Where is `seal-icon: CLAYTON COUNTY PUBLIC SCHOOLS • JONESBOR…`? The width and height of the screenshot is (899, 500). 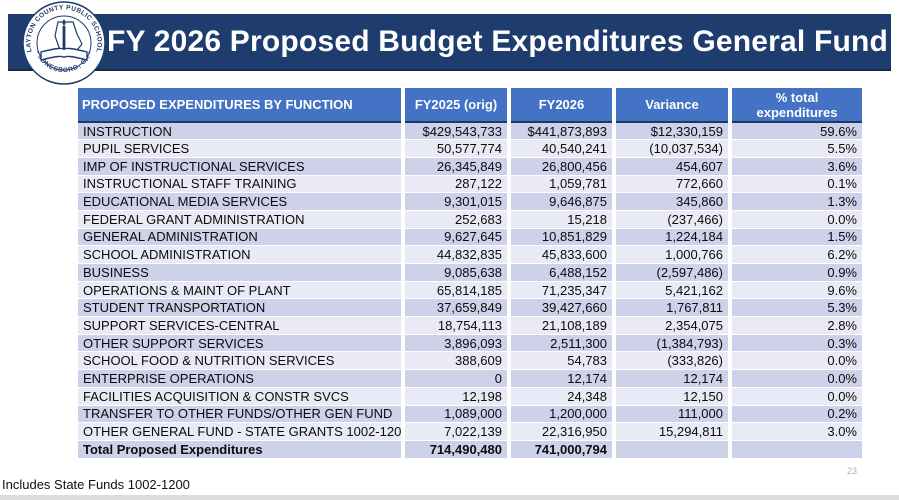 seal-icon: CLAYTON COUNTY PUBLIC SCHOOLS • JONESBOR… is located at coordinates (62, 42).